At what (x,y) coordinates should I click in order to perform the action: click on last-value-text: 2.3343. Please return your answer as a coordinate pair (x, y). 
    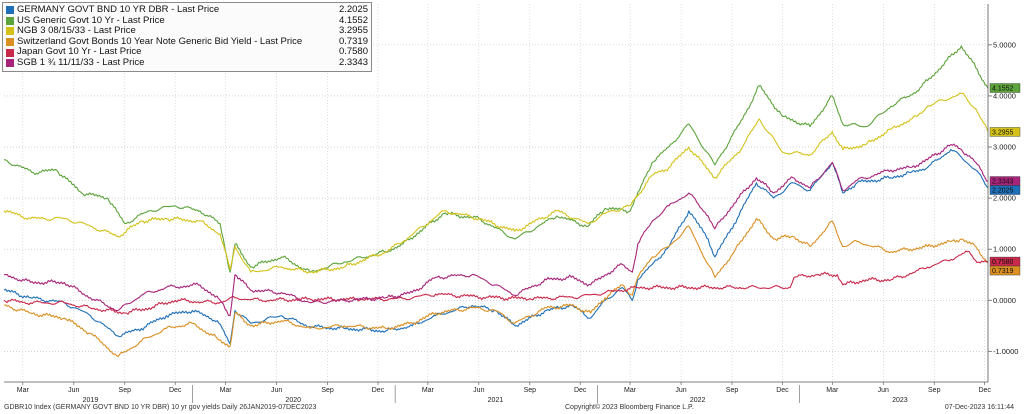
    Looking at the image, I should click on (1003, 182).